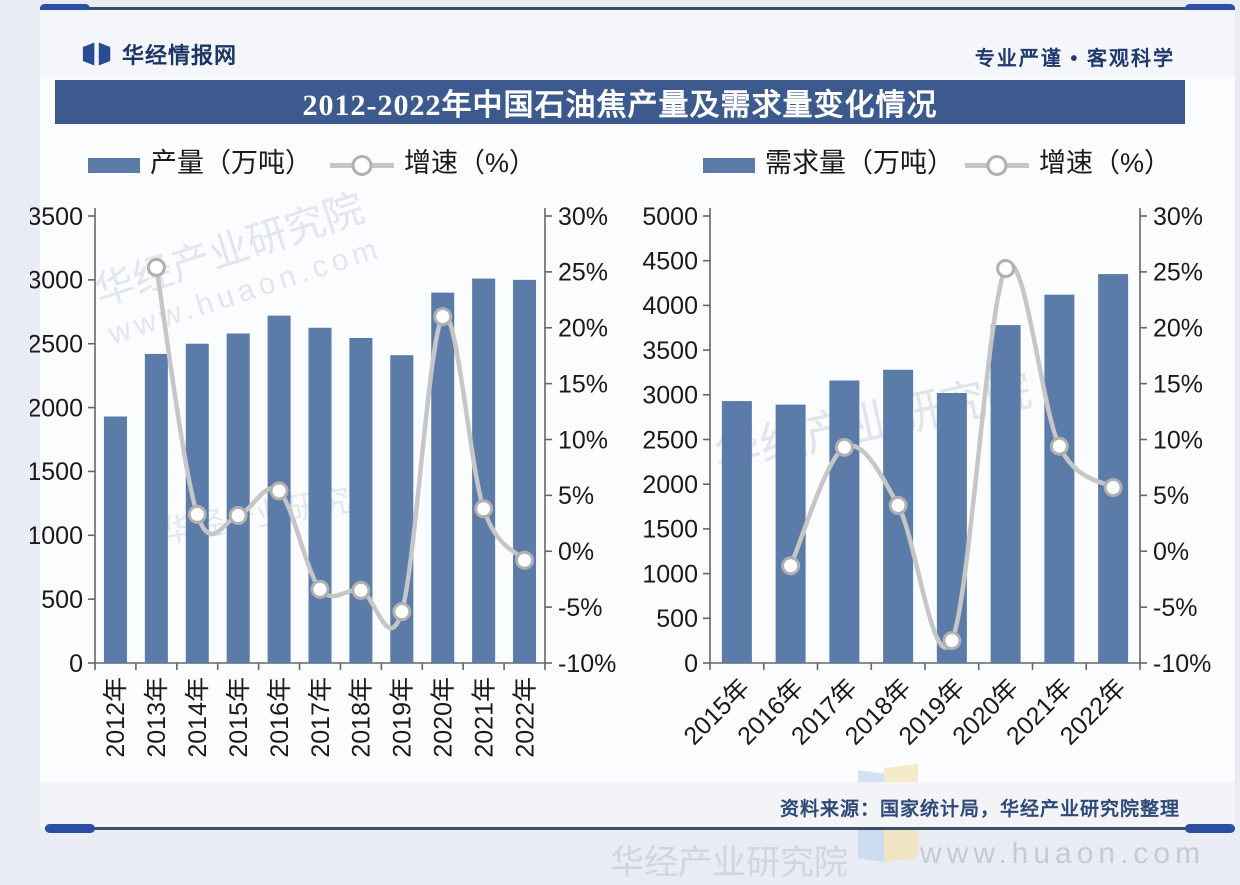 The height and width of the screenshot is (885, 1240). I want to click on top-divider-left-cap, so click(65, 8).